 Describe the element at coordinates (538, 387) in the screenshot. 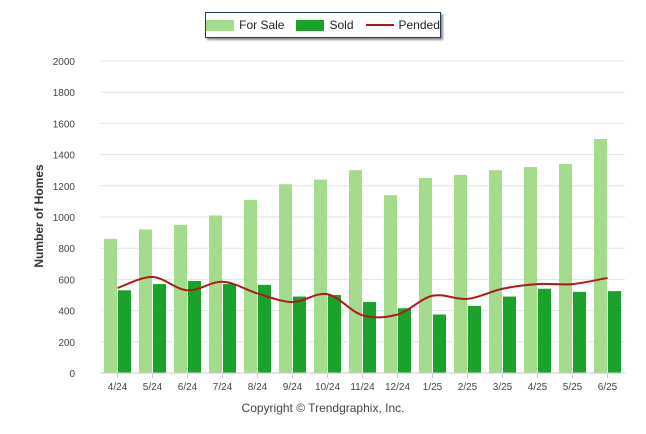

I see `x-tick-label: 4/25` at that location.